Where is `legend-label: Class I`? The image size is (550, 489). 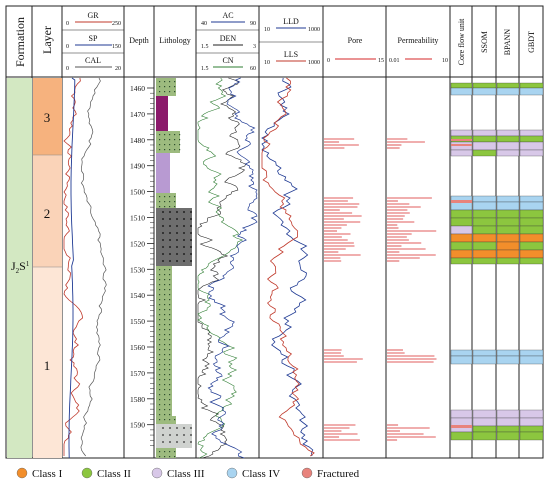 legend-label: Class I is located at coordinates (47, 474).